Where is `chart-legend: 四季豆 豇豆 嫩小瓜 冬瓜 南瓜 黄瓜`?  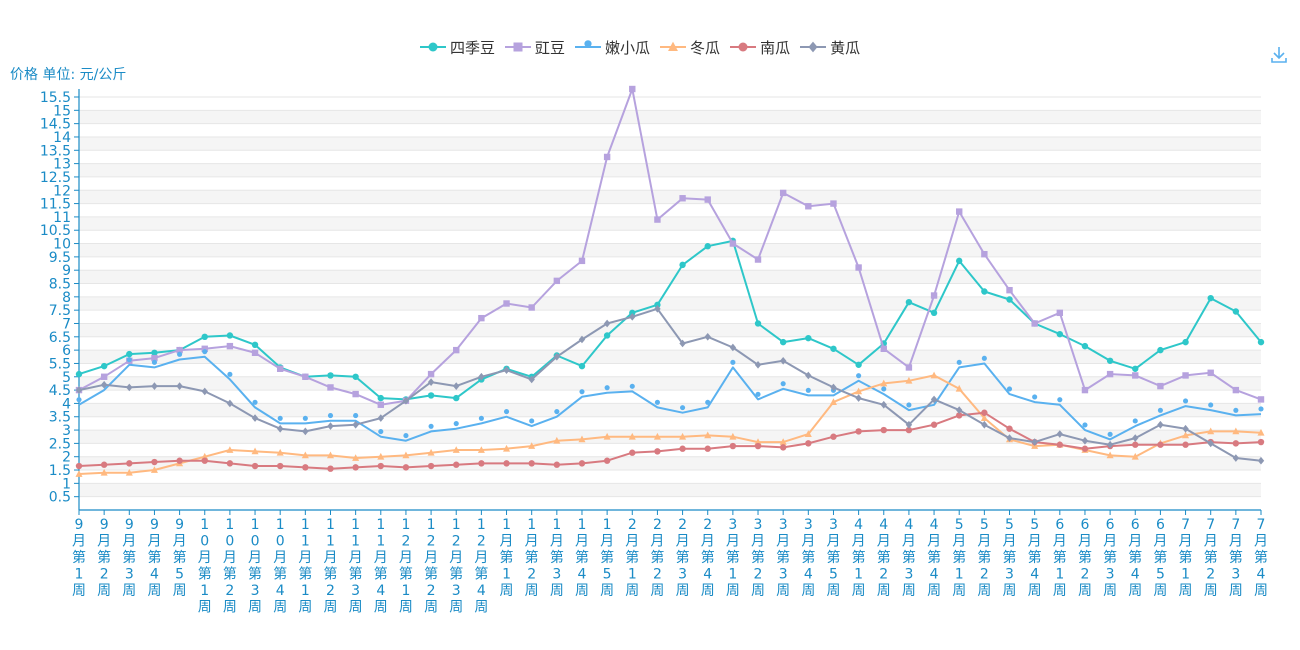
chart-legend: 四季豆 豇豆 嫩小瓜 冬瓜 南瓜 黄瓜 is located at coordinates (640, 47).